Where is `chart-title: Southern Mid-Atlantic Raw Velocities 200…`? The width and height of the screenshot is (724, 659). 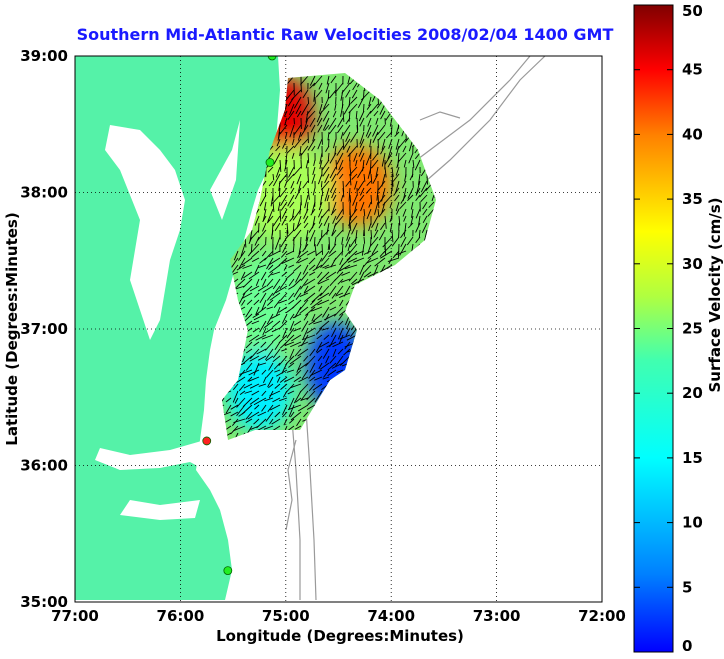 chart-title: Southern Mid-Atlantic Raw Velocities 200… is located at coordinates (345, 34).